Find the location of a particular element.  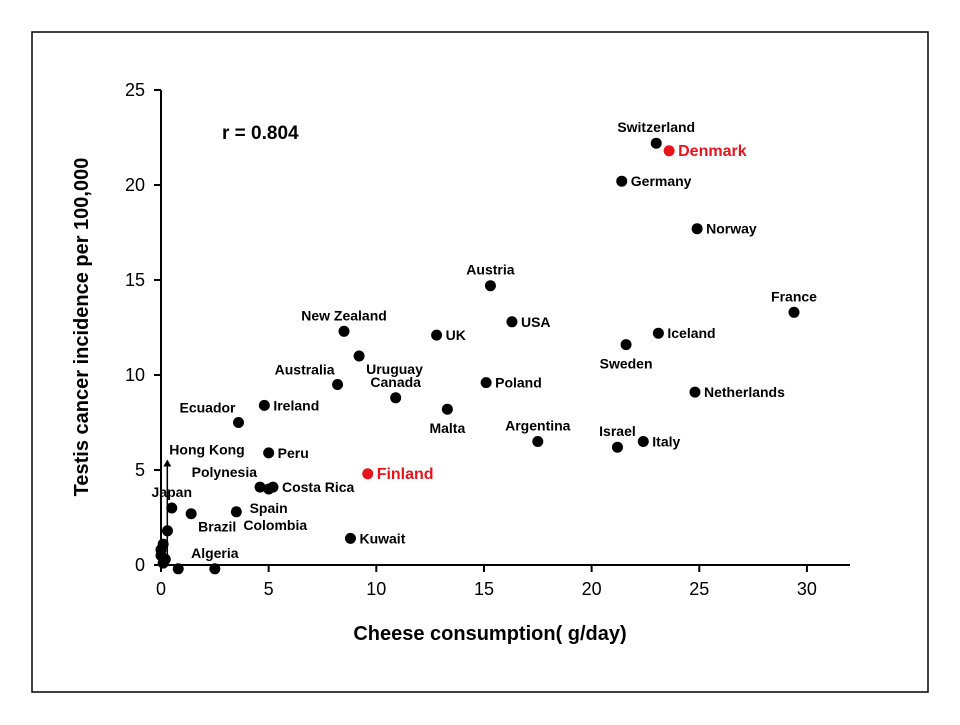

x-tick-label: 25 is located at coordinates (699, 589).